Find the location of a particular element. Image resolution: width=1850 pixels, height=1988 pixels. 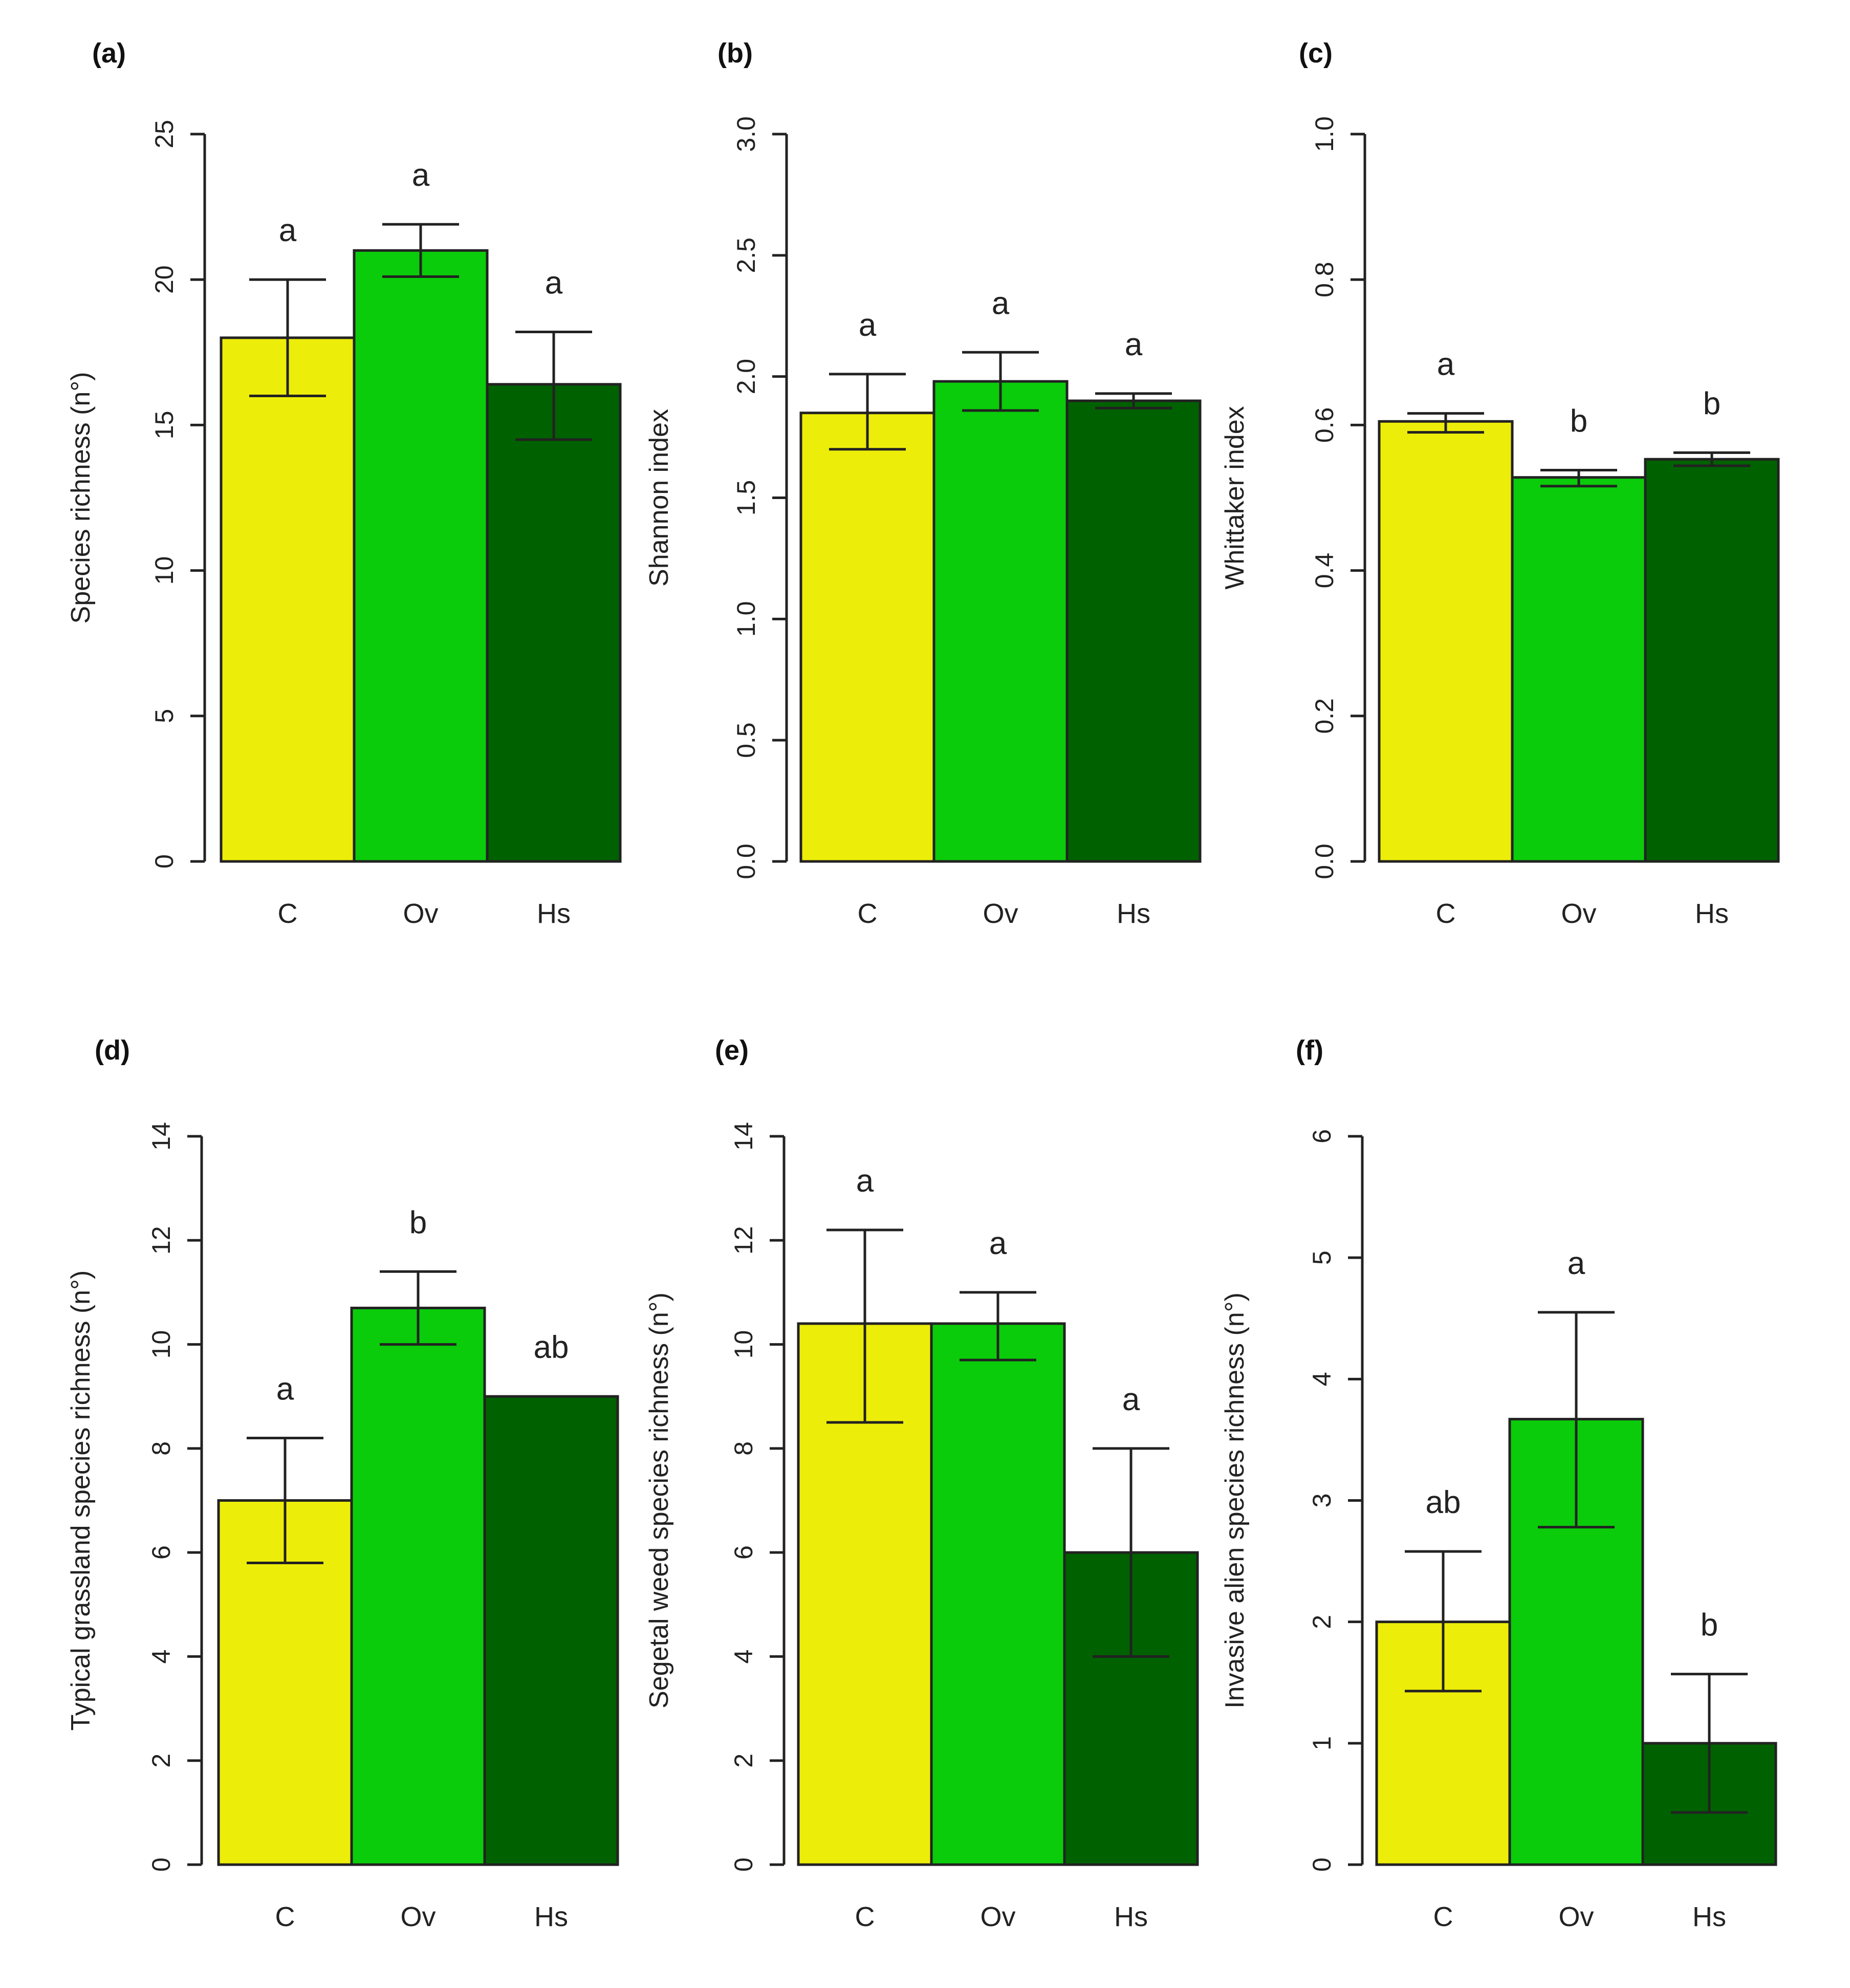

y-tick-label: 2.0 is located at coordinates (746, 377).